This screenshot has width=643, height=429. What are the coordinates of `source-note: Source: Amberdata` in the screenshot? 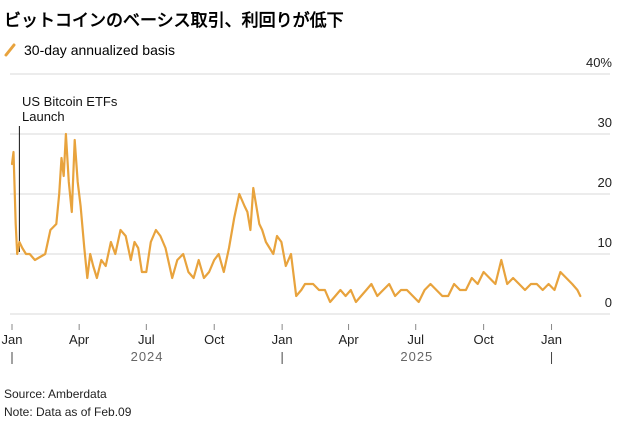 It's located at (55, 394).